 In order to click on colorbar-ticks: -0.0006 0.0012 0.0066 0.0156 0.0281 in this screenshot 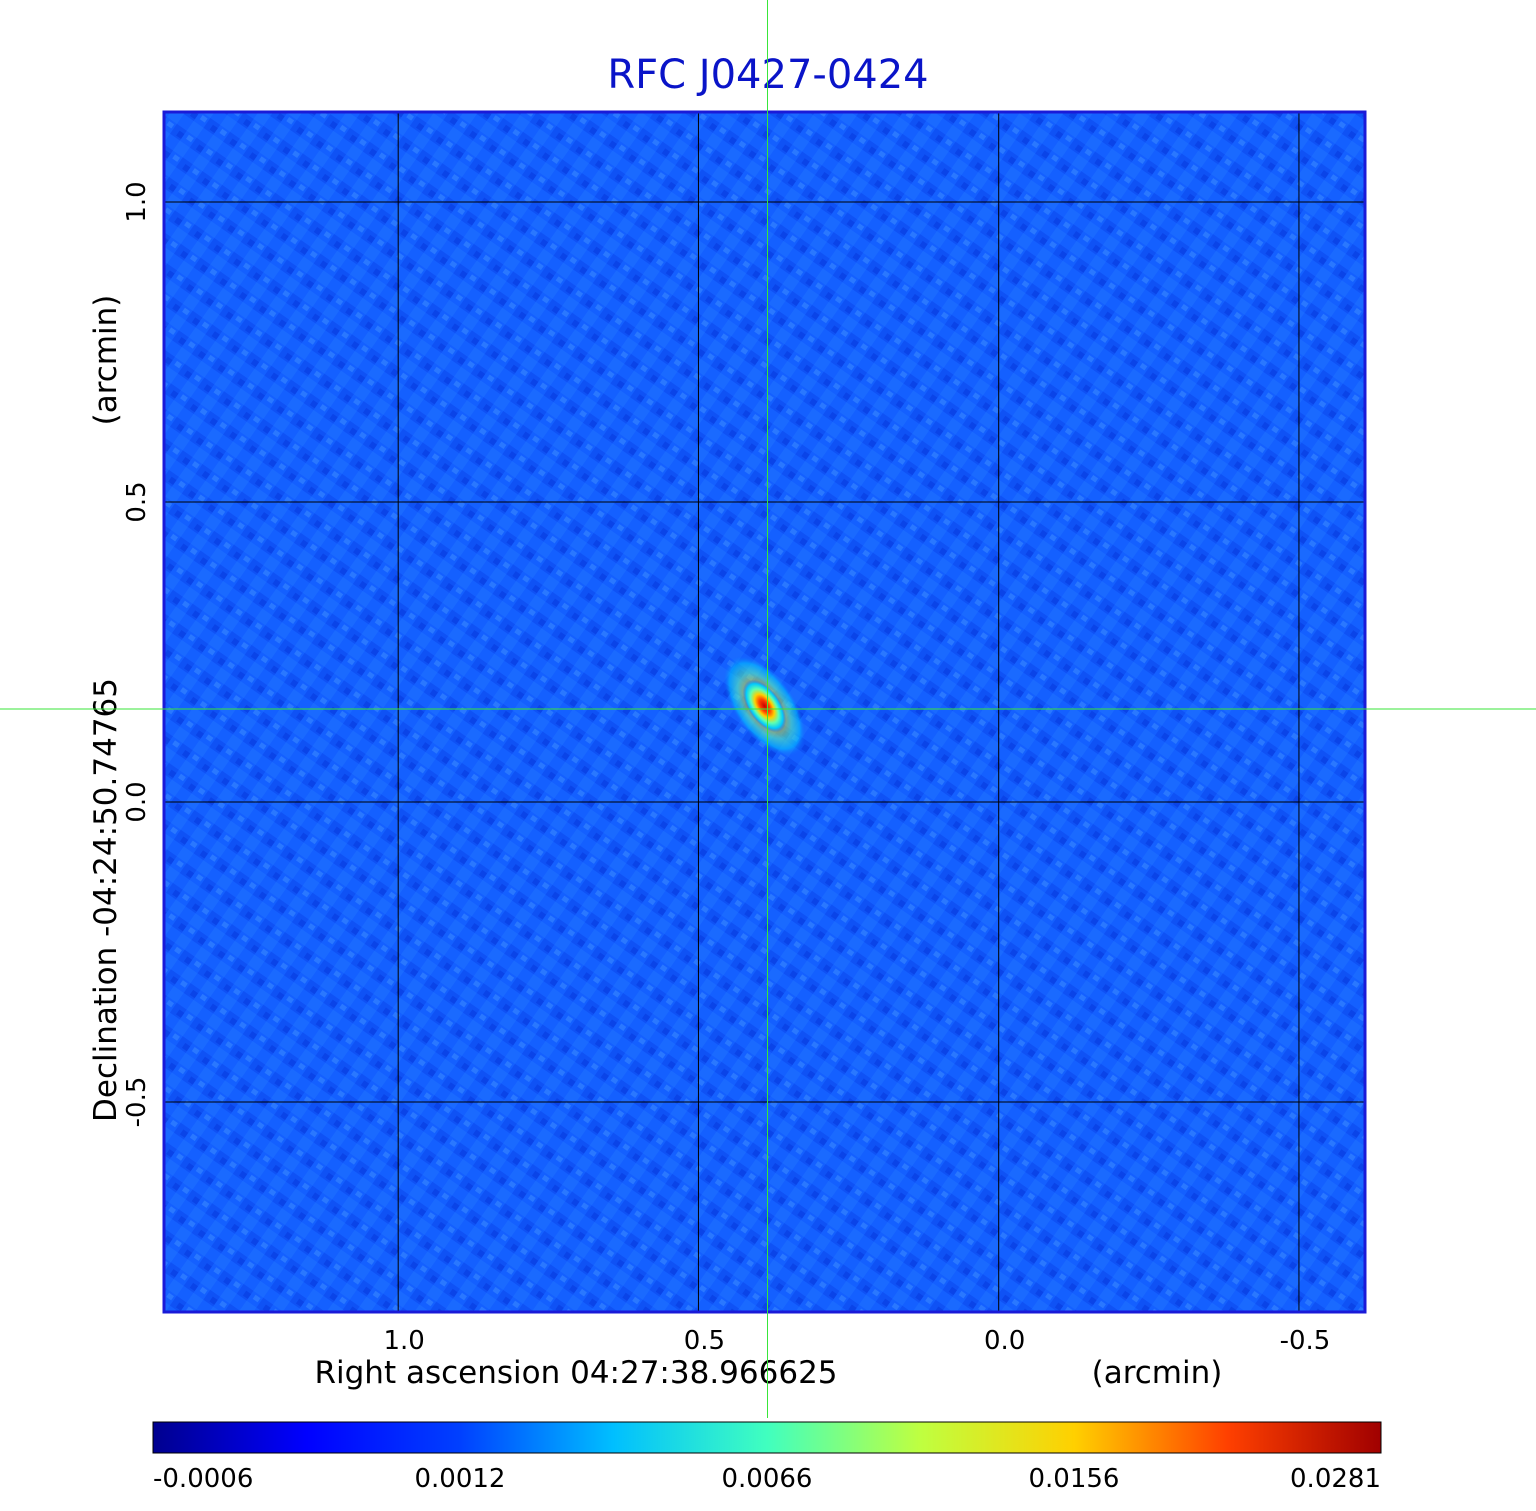, I will do `click(767, 1479)`.